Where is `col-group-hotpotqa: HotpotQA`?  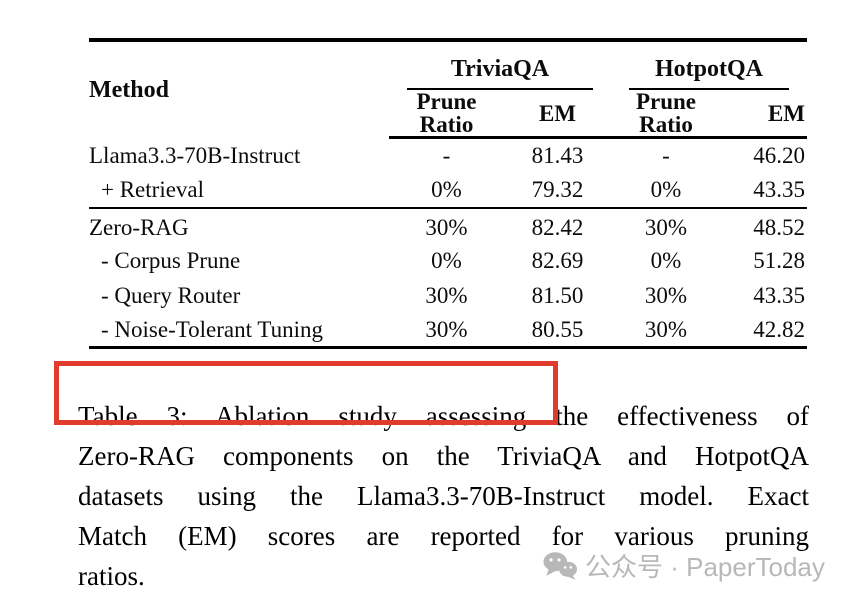
col-group-hotpotqa: HotpotQA is located at coordinates (709, 65).